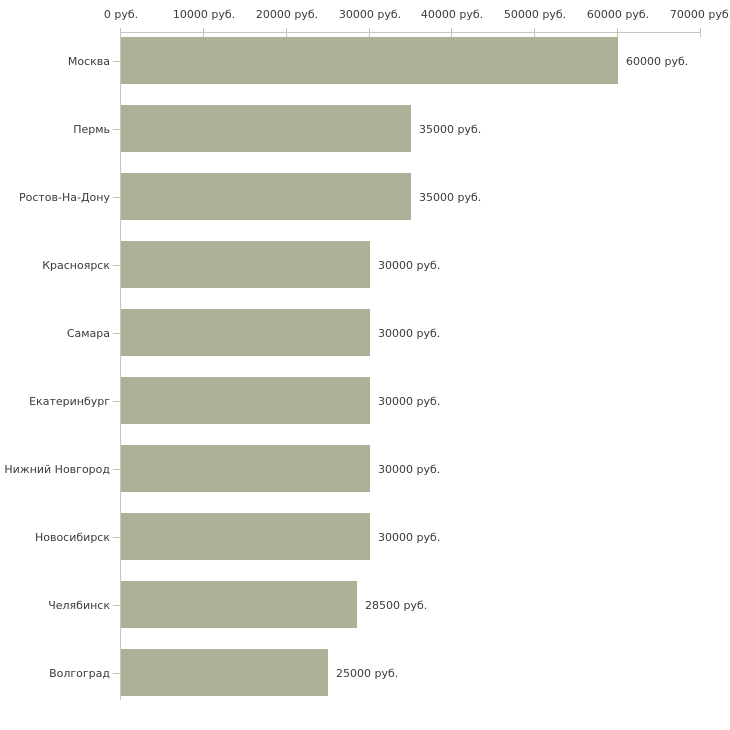 This screenshot has height=730, width=730. Describe the element at coordinates (121, 14) in the screenshot. I see `x-axis-tick-label: 0 руб.` at that location.